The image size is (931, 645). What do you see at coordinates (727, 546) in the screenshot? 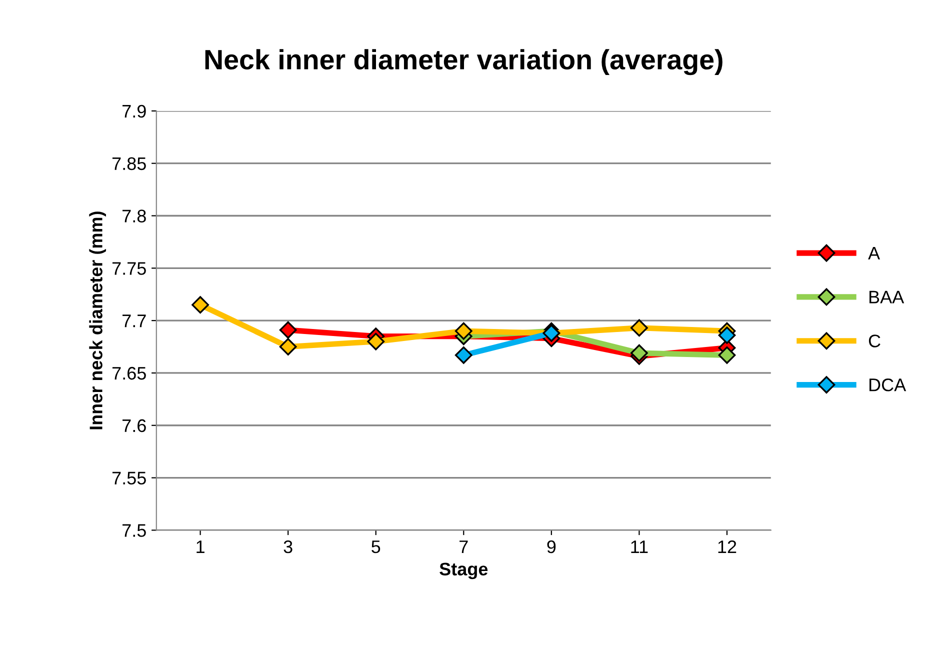
I see `x-tick-label: 12` at bounding box center [727, 546].